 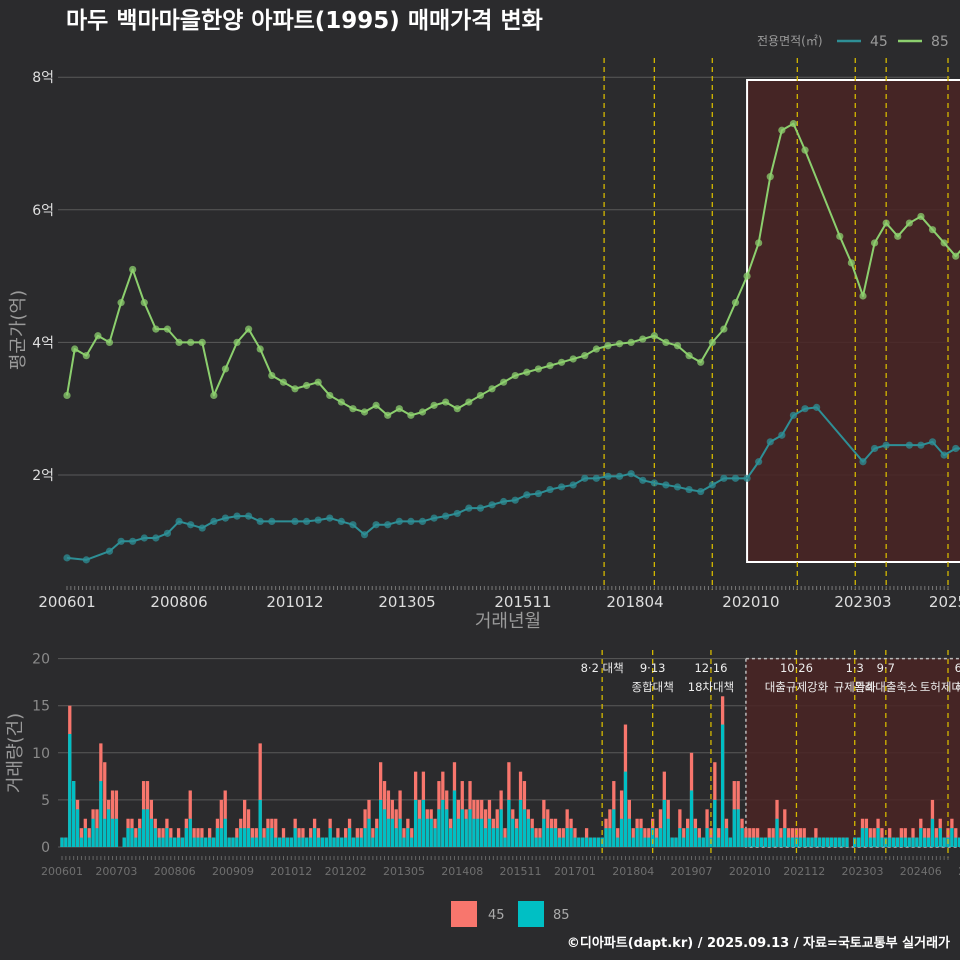 I want to click on event-label: 12·16, so click(x=710, y=668).